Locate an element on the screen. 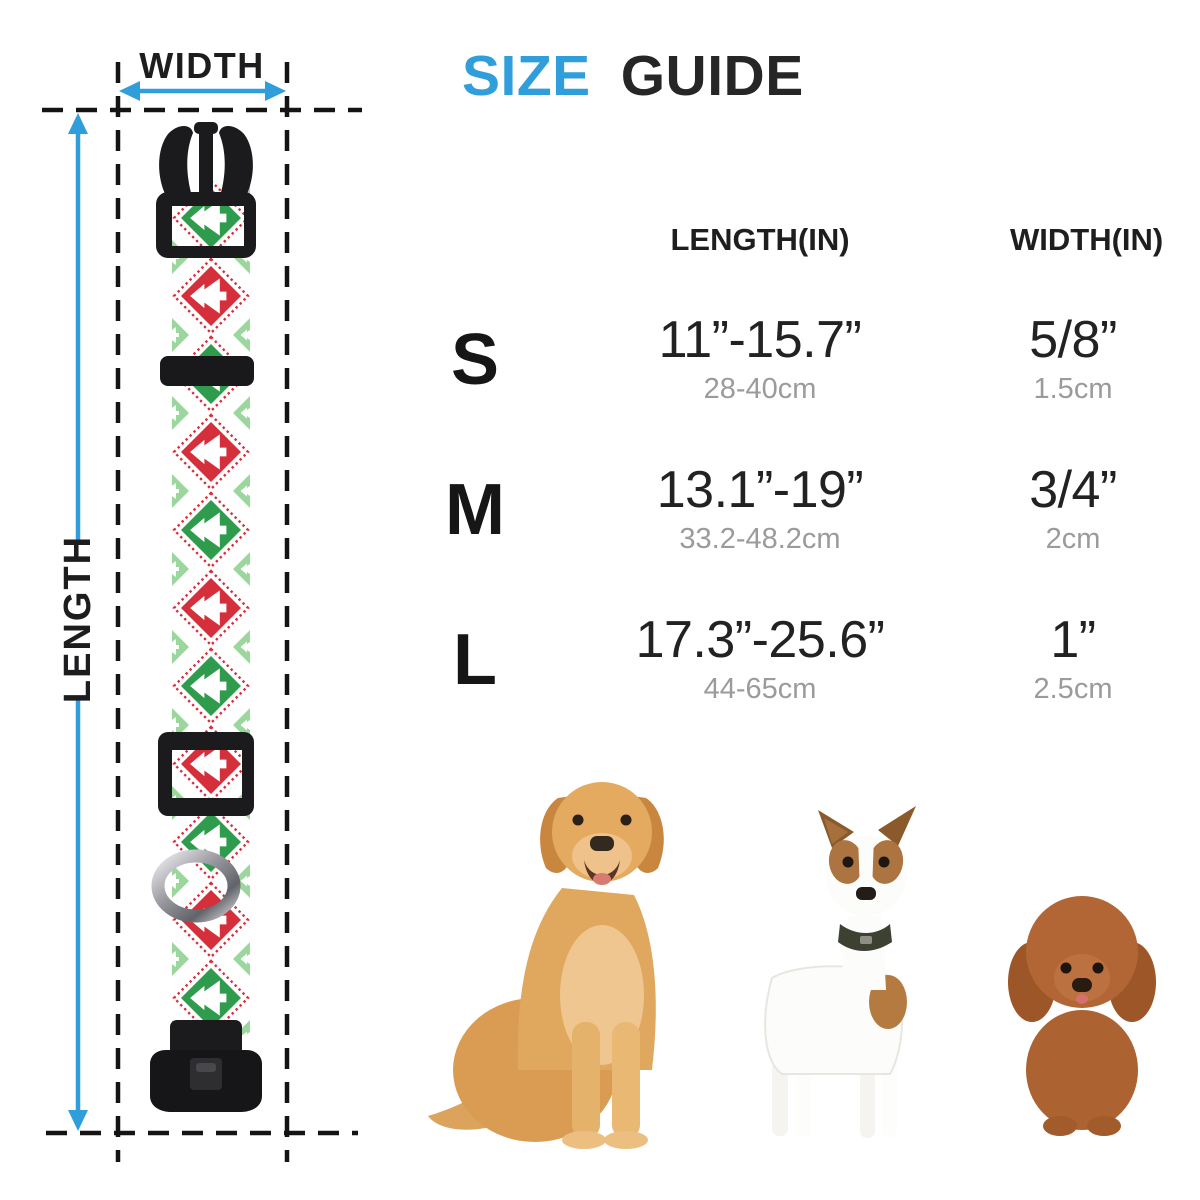 This screenshot has width=1200, height=1200. collar-image is located at coordinates (206, 617).